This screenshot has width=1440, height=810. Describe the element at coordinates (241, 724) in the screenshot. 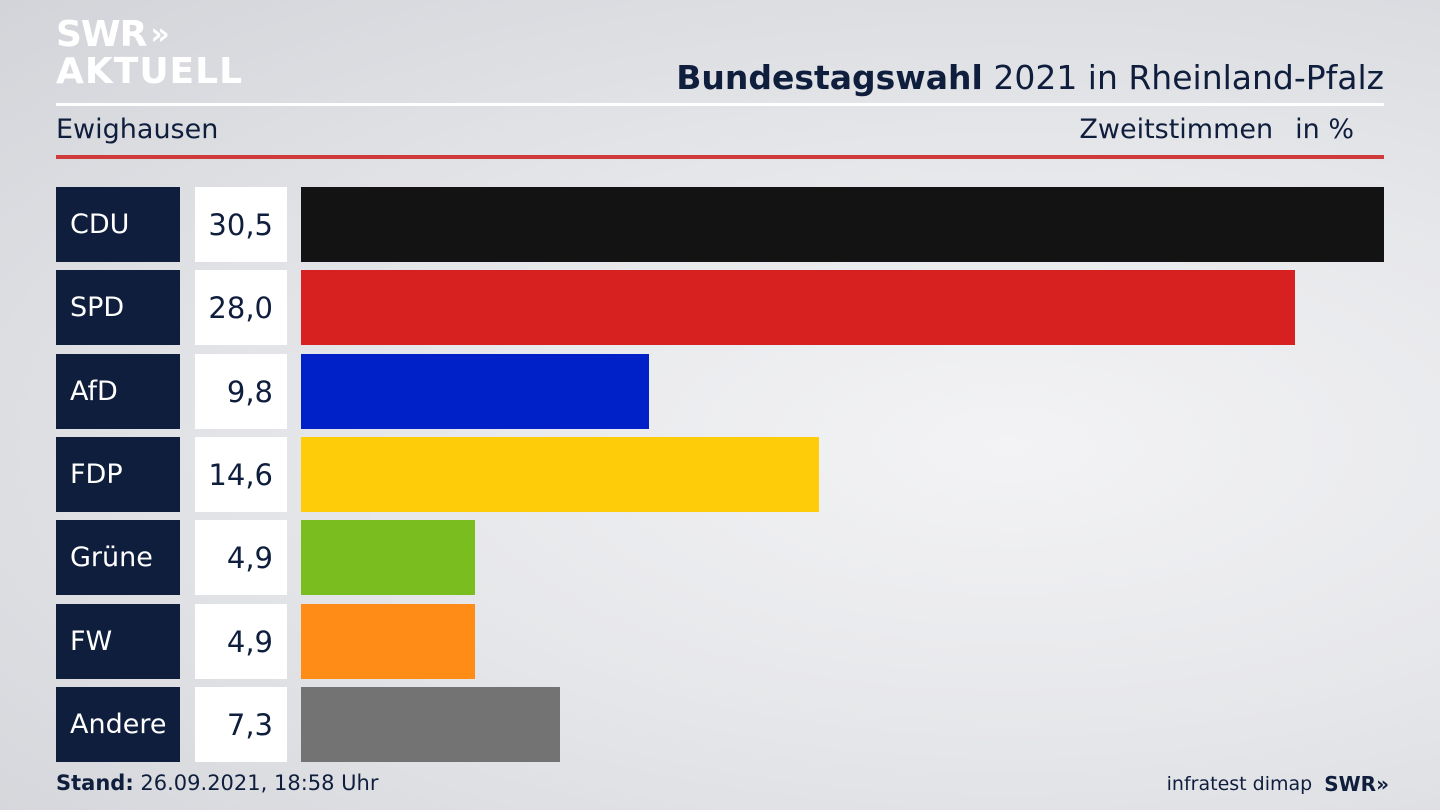

I see `party-value-andere: 7,3` at that location.